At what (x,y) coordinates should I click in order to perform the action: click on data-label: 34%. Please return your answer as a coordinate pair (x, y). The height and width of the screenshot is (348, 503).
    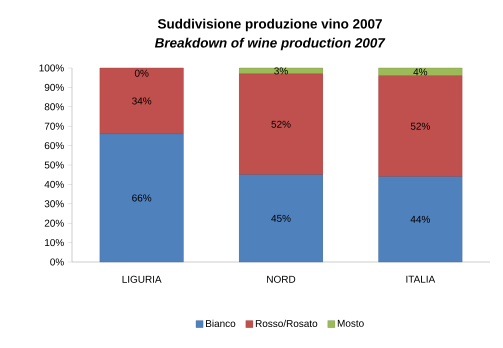
    Looking at the image, I should click on (142, 100).